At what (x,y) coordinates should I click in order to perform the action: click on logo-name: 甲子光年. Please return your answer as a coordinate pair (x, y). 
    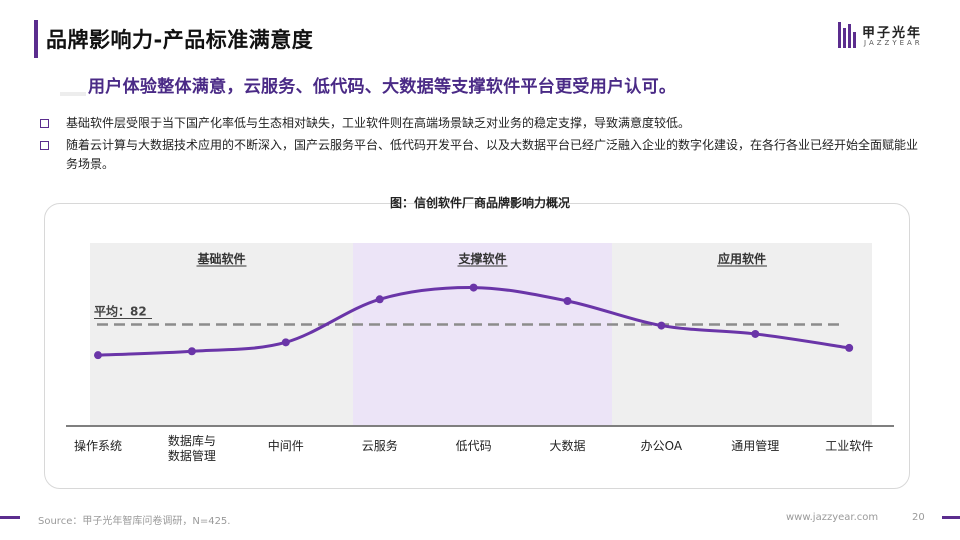
    Looking at the image, I should click on (892, 33).